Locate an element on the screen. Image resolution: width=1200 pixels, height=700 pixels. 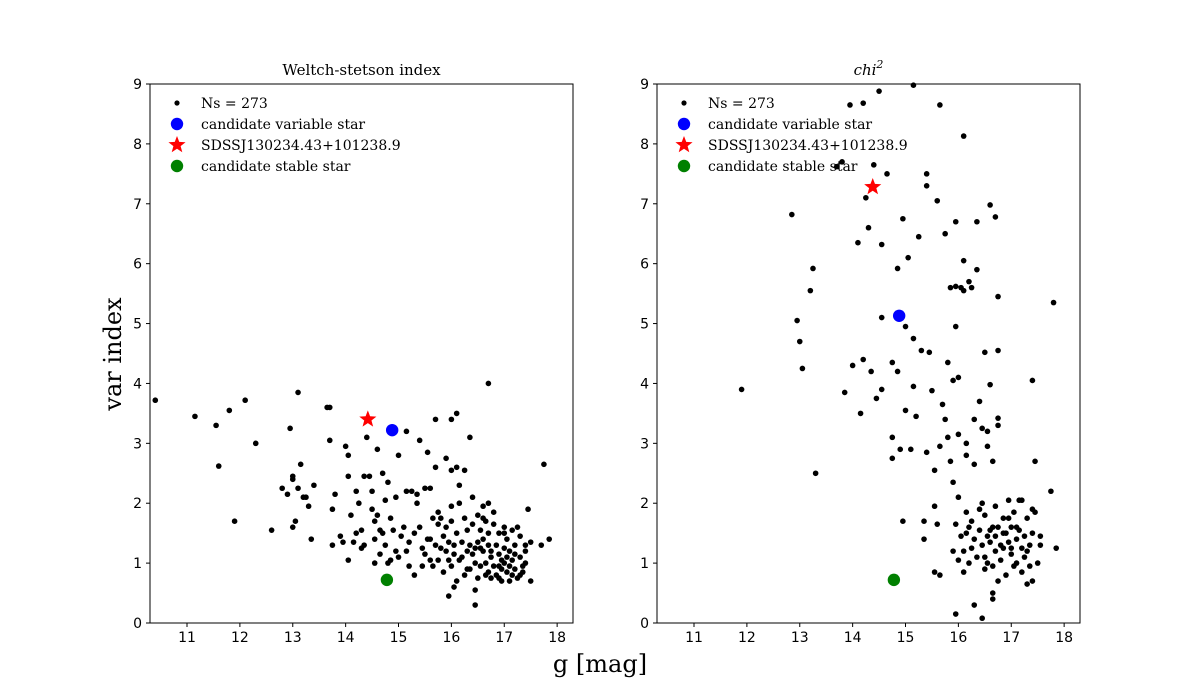
y-tick-label: 2 is located at coordinates (644, 504).